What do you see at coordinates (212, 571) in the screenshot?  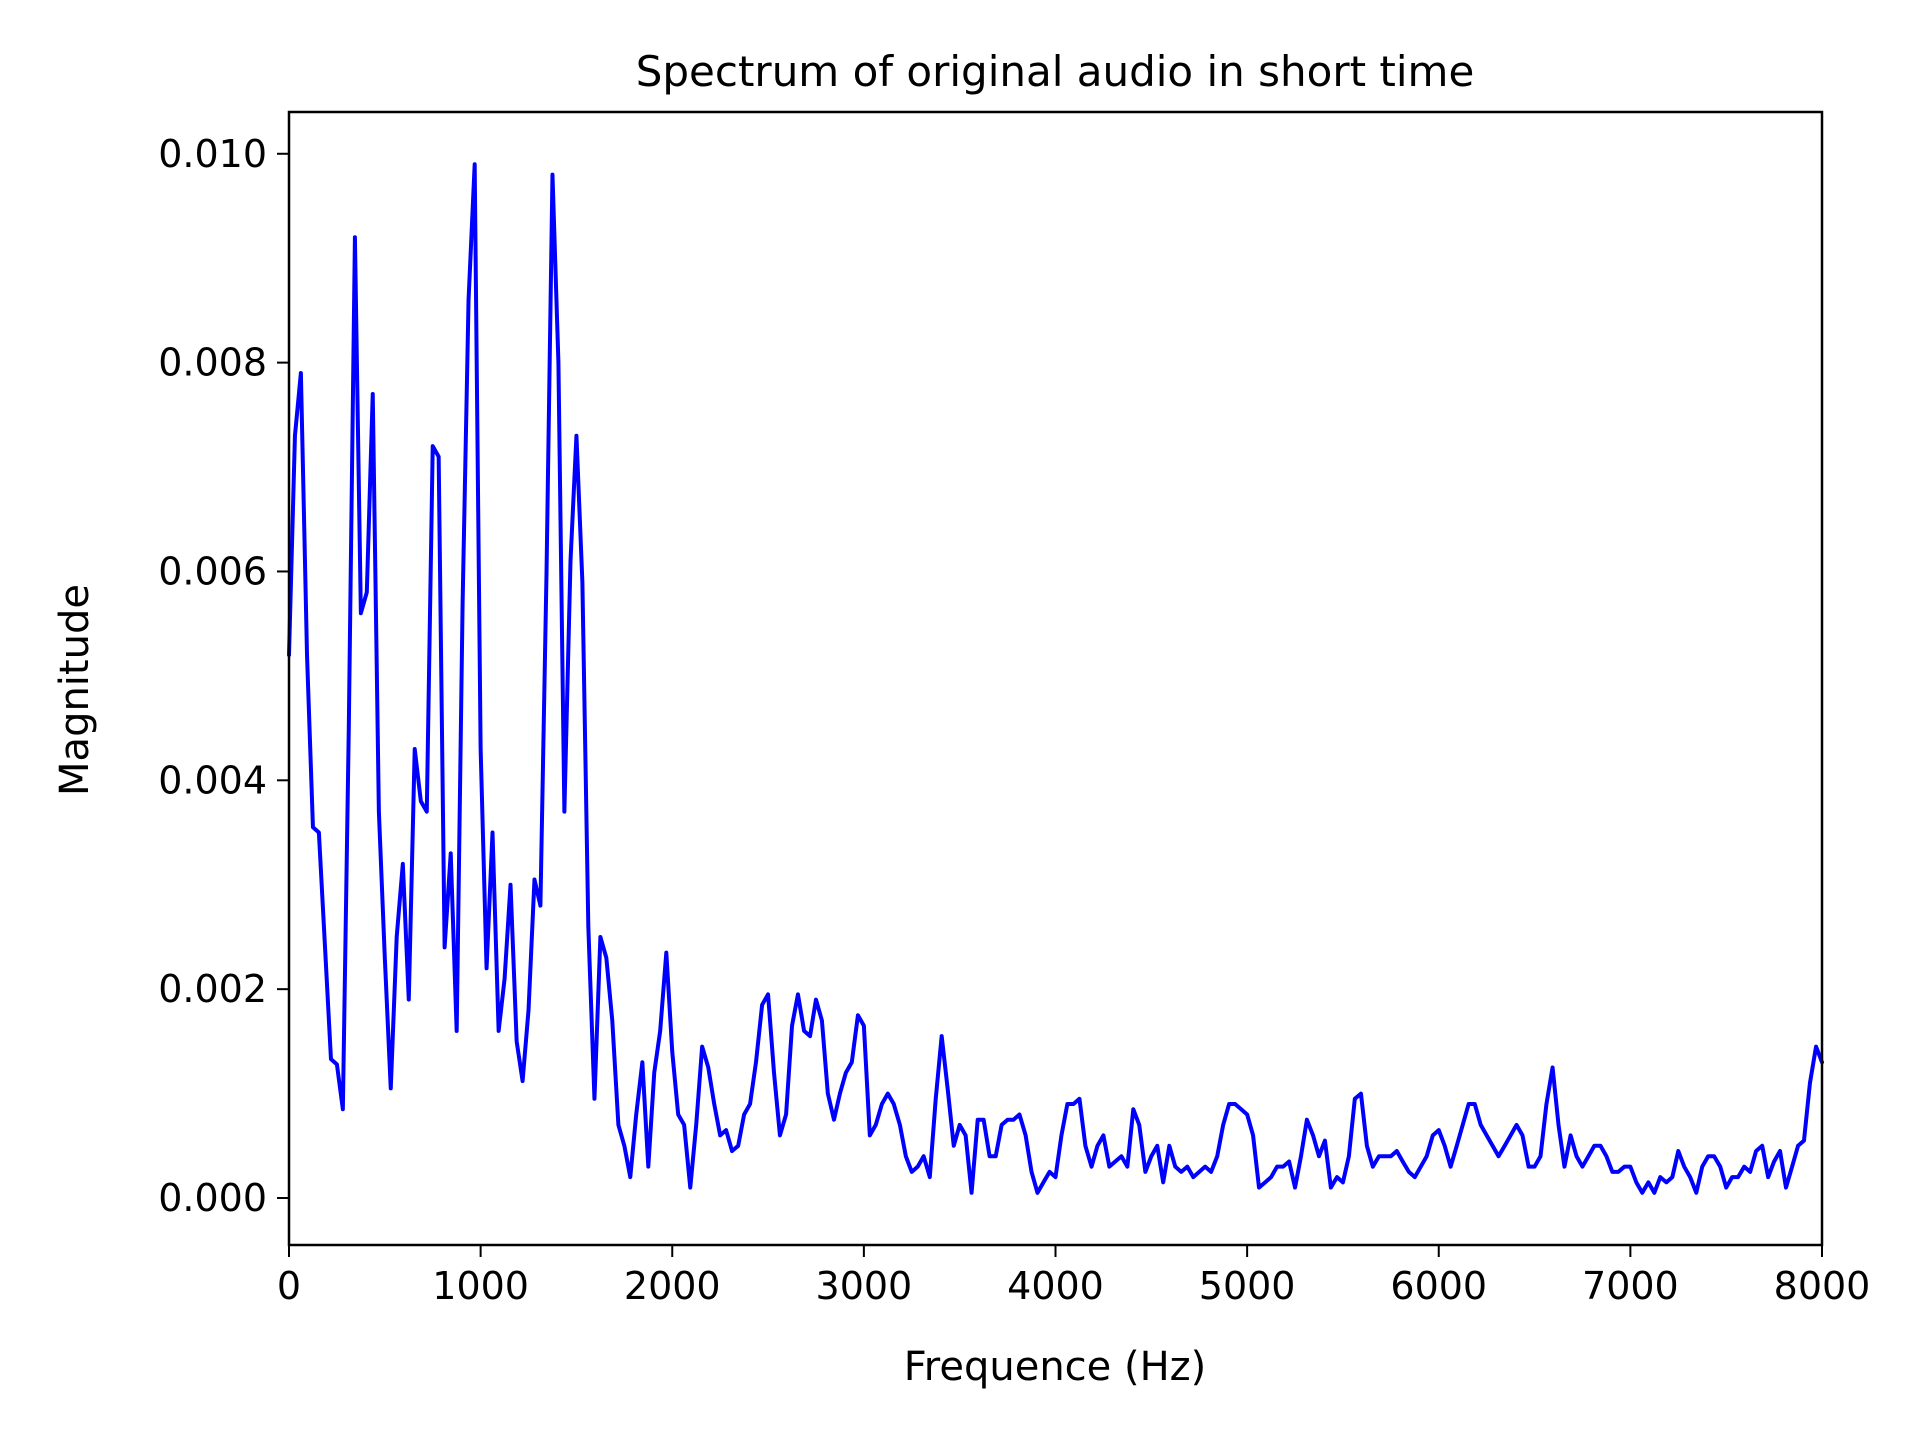 I see `y-tick-label: 0.006` at bounding box center [212, 571].